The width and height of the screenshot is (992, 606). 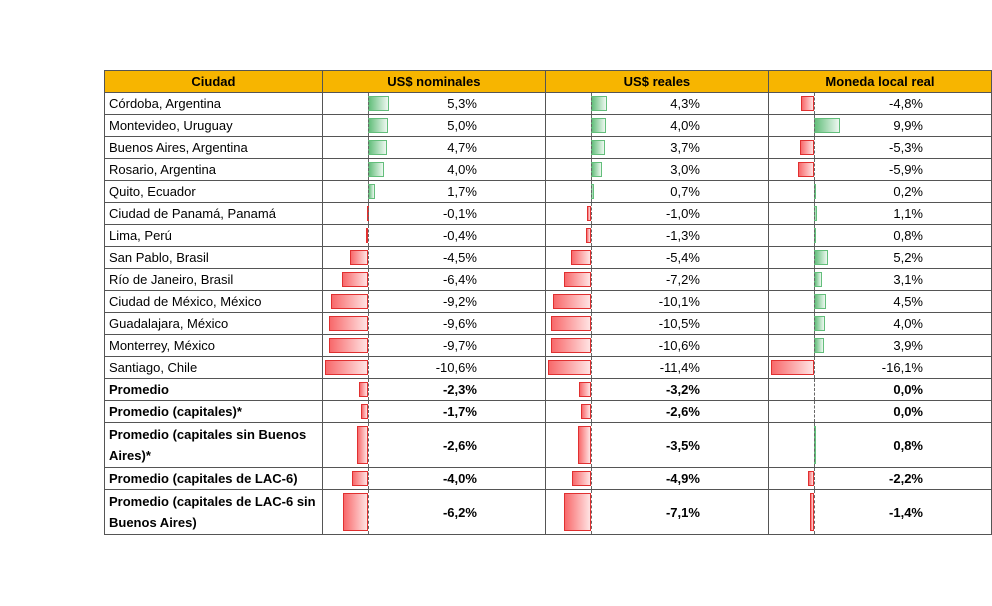 I want to click on value-label: -1,4%, so click(x=906, y=512).